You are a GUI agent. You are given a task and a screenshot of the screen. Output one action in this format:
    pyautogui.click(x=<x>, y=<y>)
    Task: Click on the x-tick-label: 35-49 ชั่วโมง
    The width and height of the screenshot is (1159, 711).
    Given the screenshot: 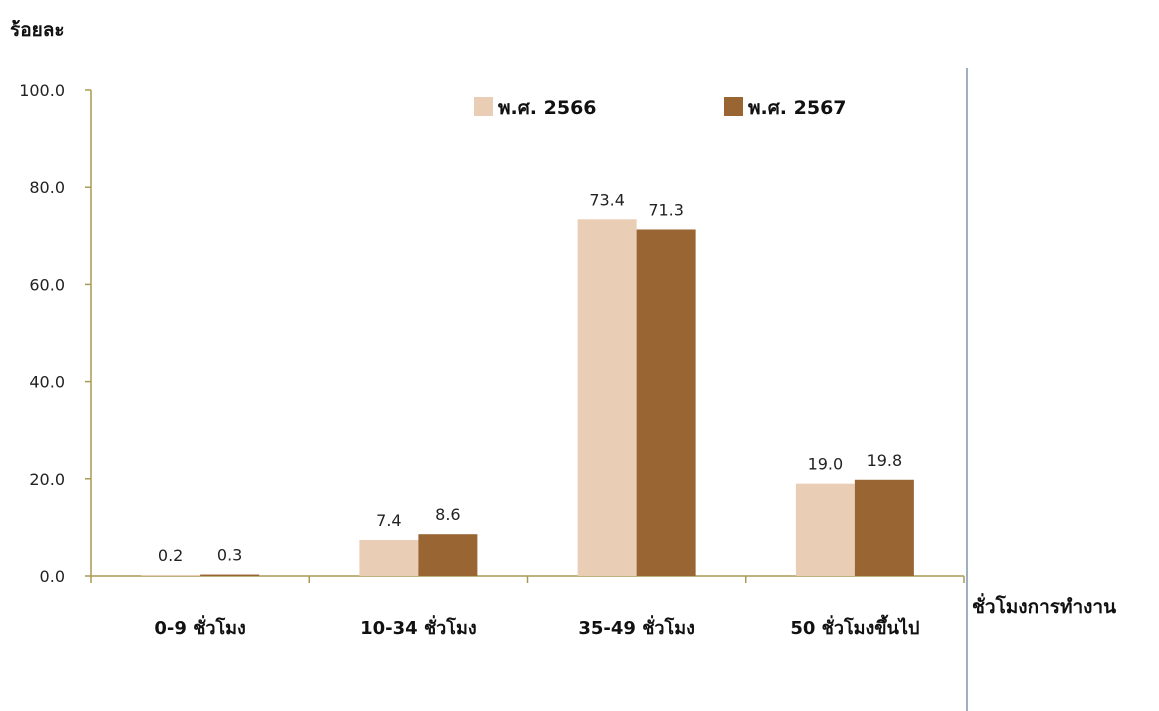 What is the action you would take?
    pyautogui.click(x=636, y=627)
    